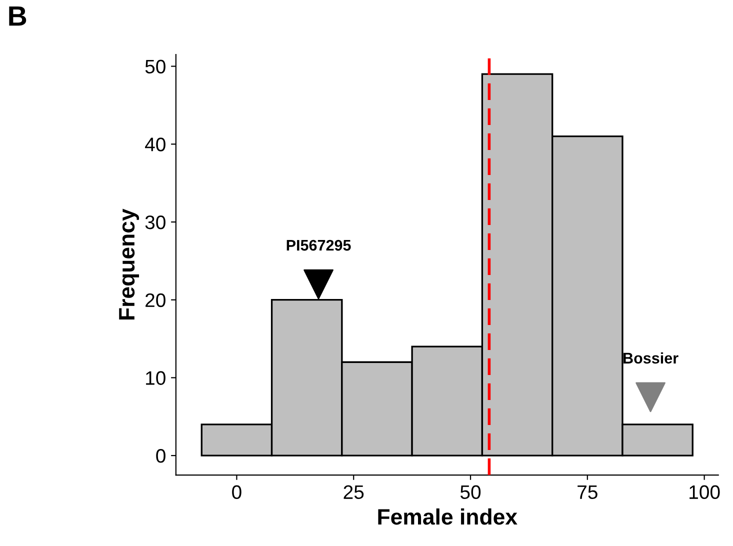 Image resolution: width=733 pixels, height=546 pixels. I want to click on y-tick-label: 20, so click(156, 300).